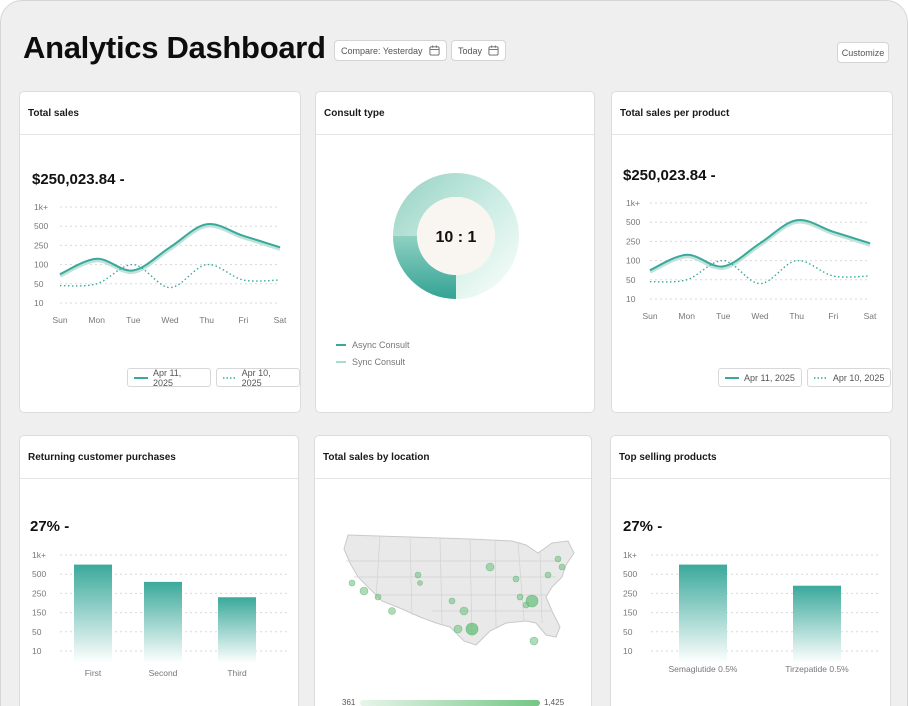 The width and height of the screenshot is (908, 706). Describe the element at coordinates (78, 179) in the screenshot. I see `total-sales-value: $250,023.84 -` at that location.